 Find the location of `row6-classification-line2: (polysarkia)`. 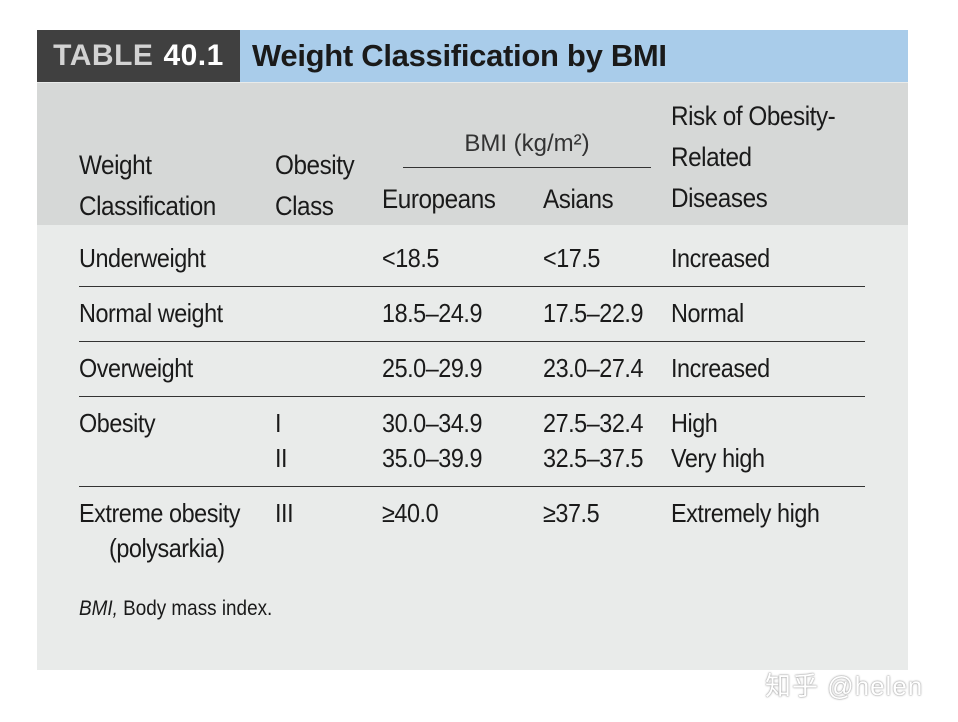

row6-classification-line2: (polysarkia) is located at coordinates (167, 548).